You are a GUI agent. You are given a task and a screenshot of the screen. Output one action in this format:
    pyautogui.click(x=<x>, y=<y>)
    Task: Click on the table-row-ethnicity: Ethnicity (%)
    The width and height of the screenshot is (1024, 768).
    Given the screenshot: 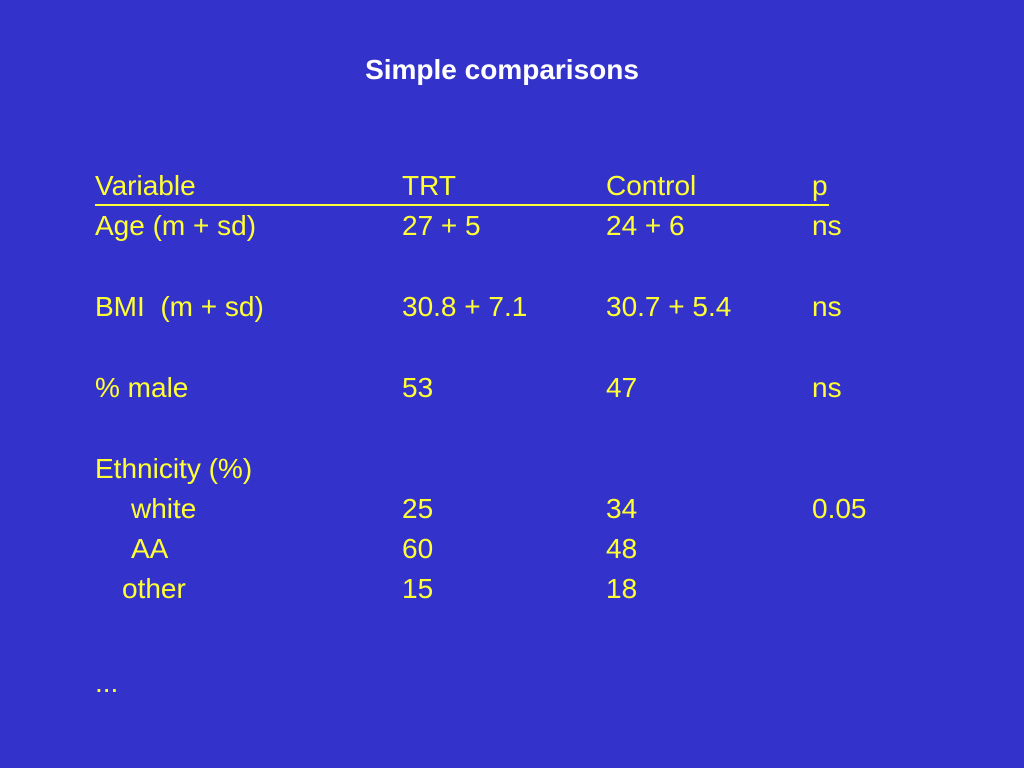 What is the action you would take?
    pyautogui.click(x=495, y=469)
    